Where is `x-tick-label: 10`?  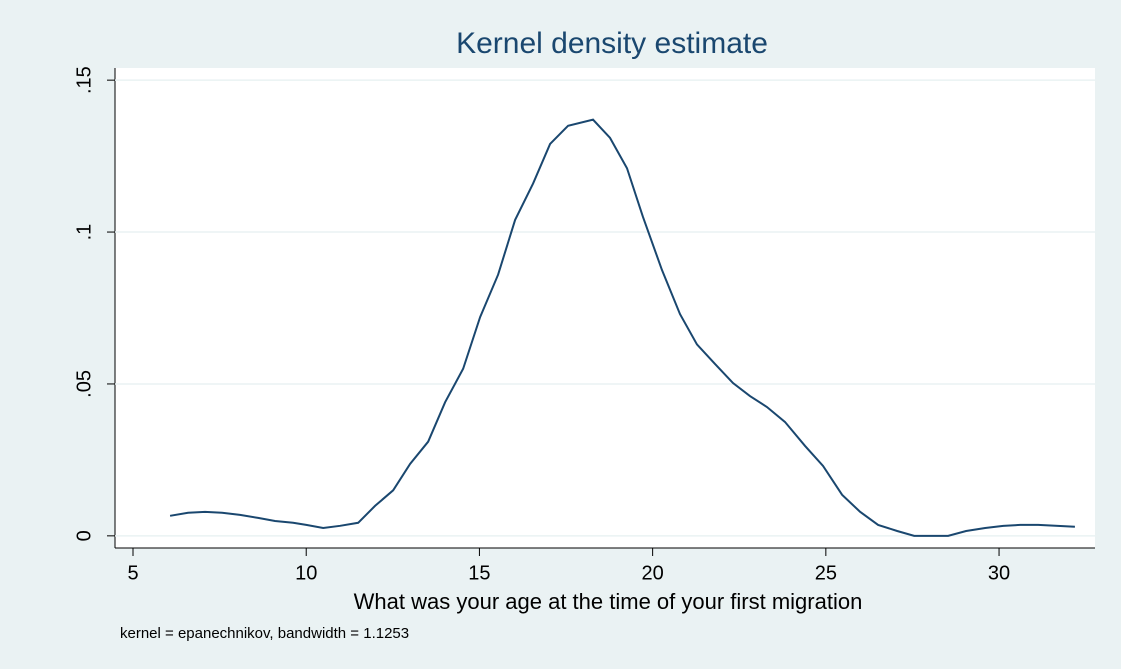 x-tick-label: 10 is located at coordinates (306, 573).